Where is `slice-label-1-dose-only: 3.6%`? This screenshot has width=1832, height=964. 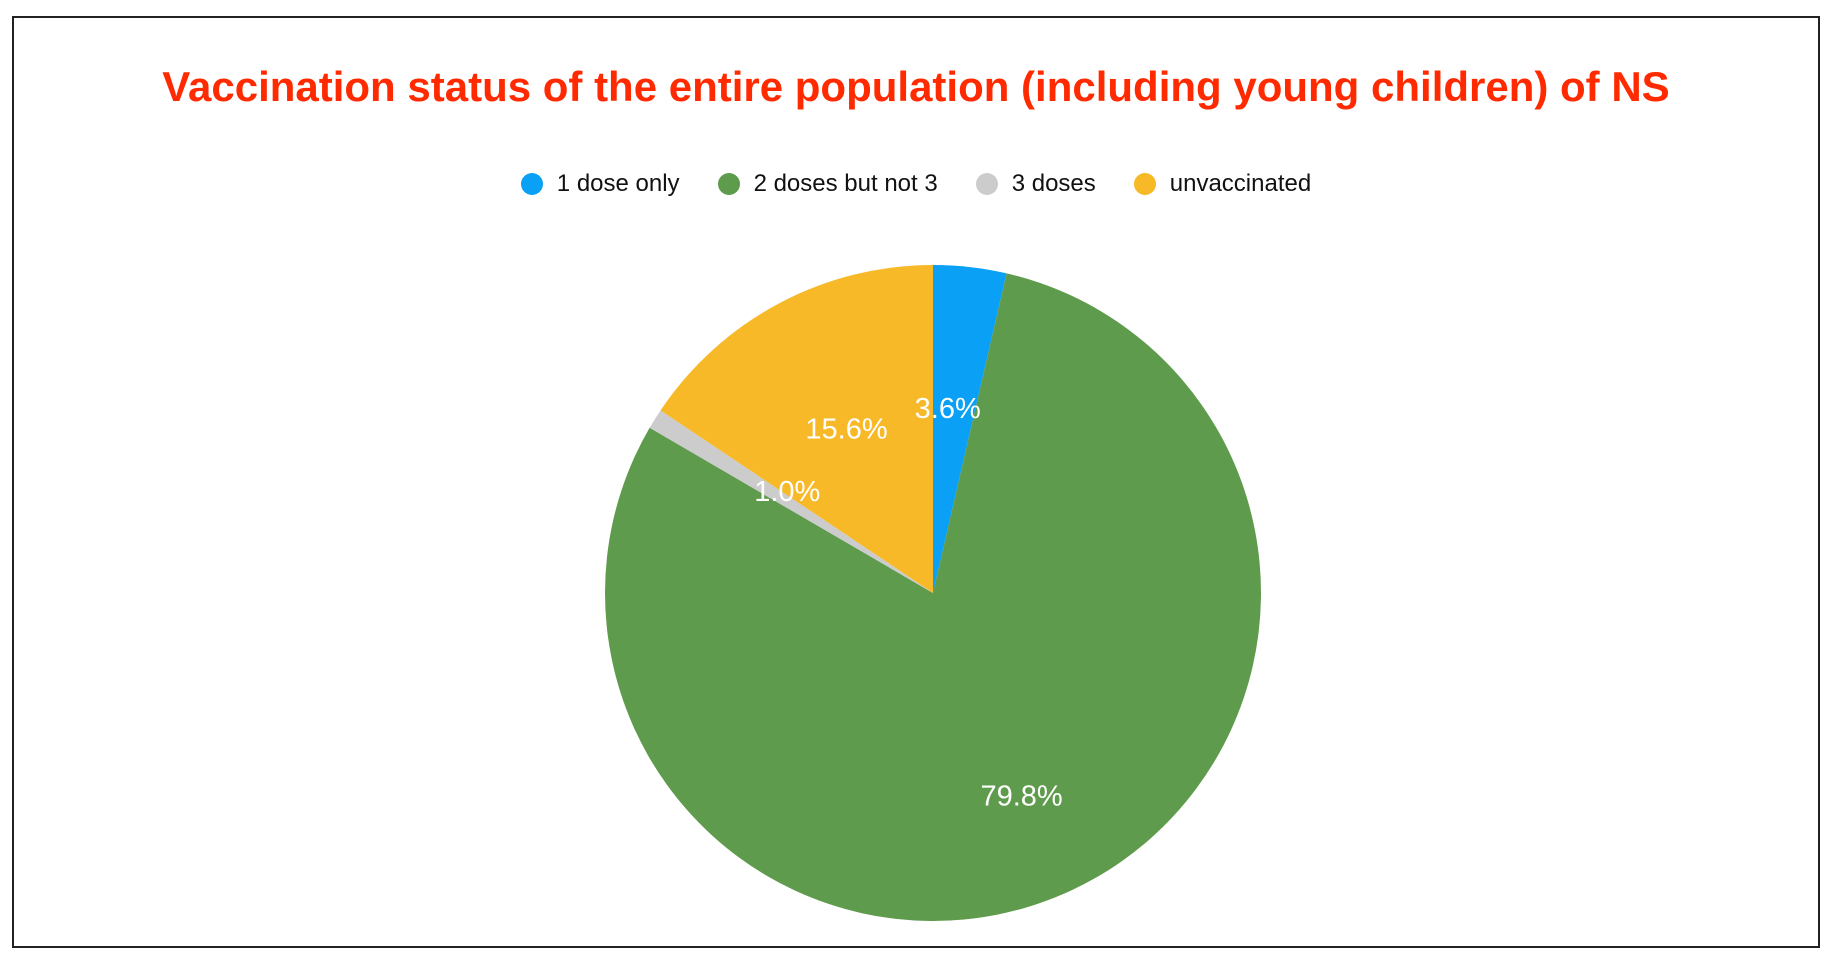 slice-label-1-dose-only: 3.6% is located at coordinates (948, 409).